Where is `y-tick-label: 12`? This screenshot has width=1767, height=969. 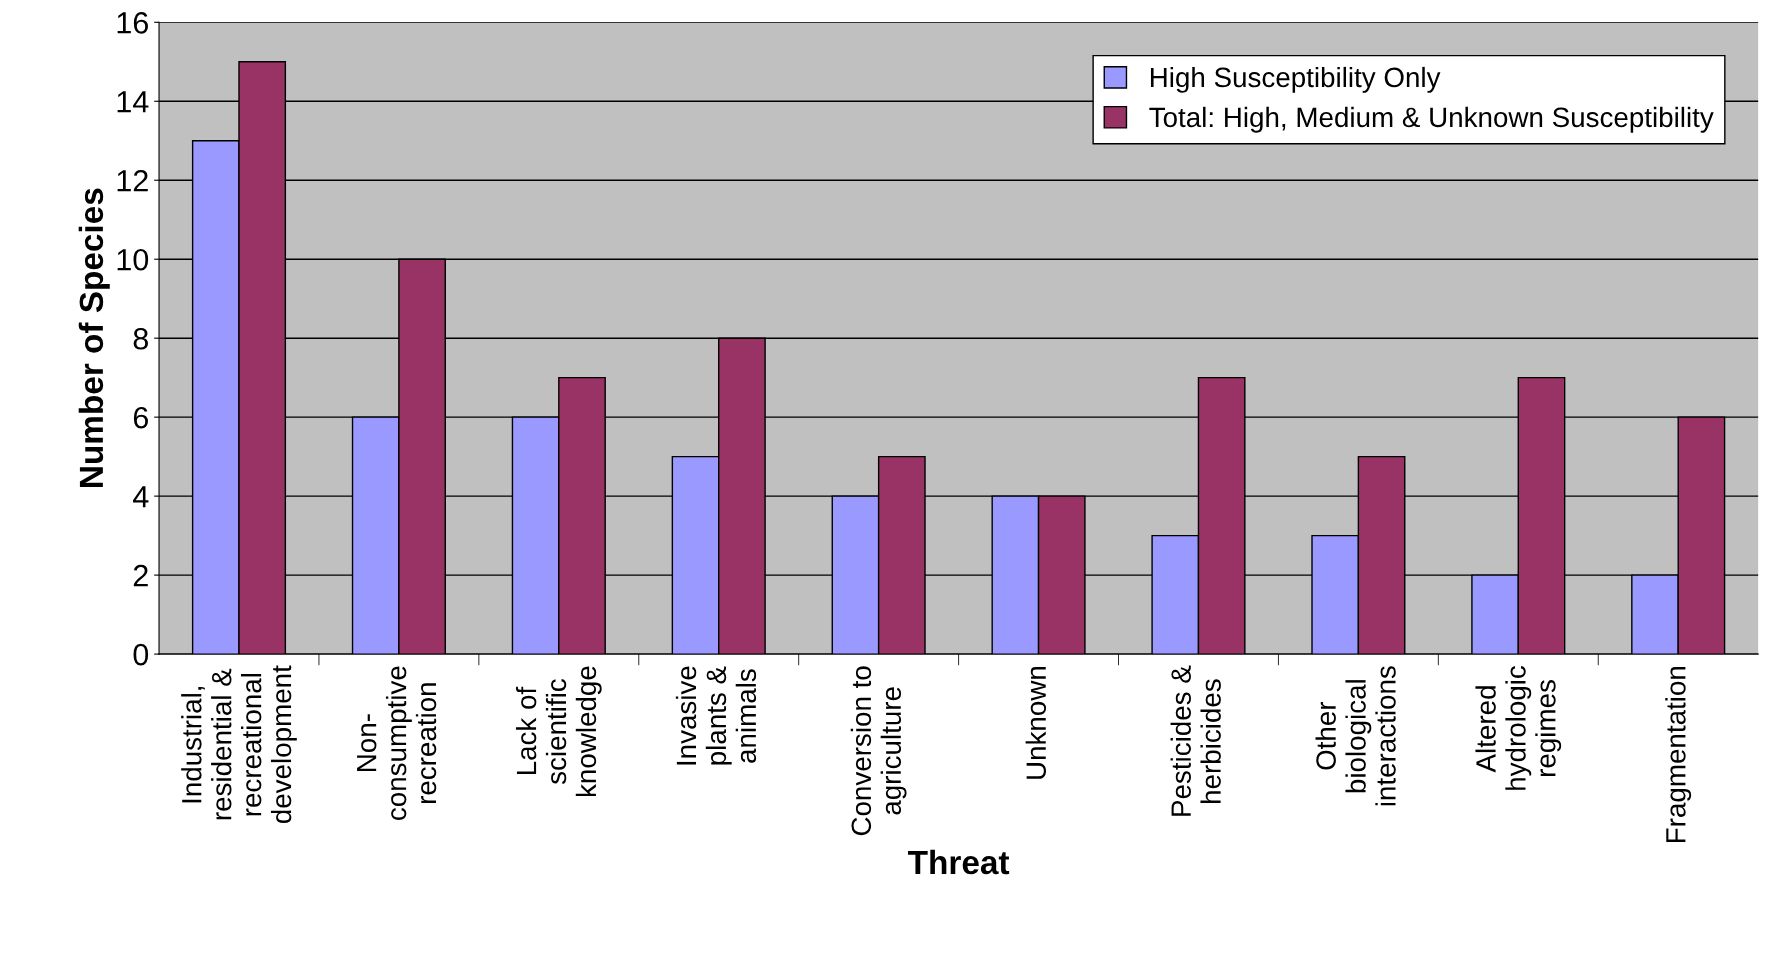 y-tick-label: 12 is located at coordinates (132, 180).